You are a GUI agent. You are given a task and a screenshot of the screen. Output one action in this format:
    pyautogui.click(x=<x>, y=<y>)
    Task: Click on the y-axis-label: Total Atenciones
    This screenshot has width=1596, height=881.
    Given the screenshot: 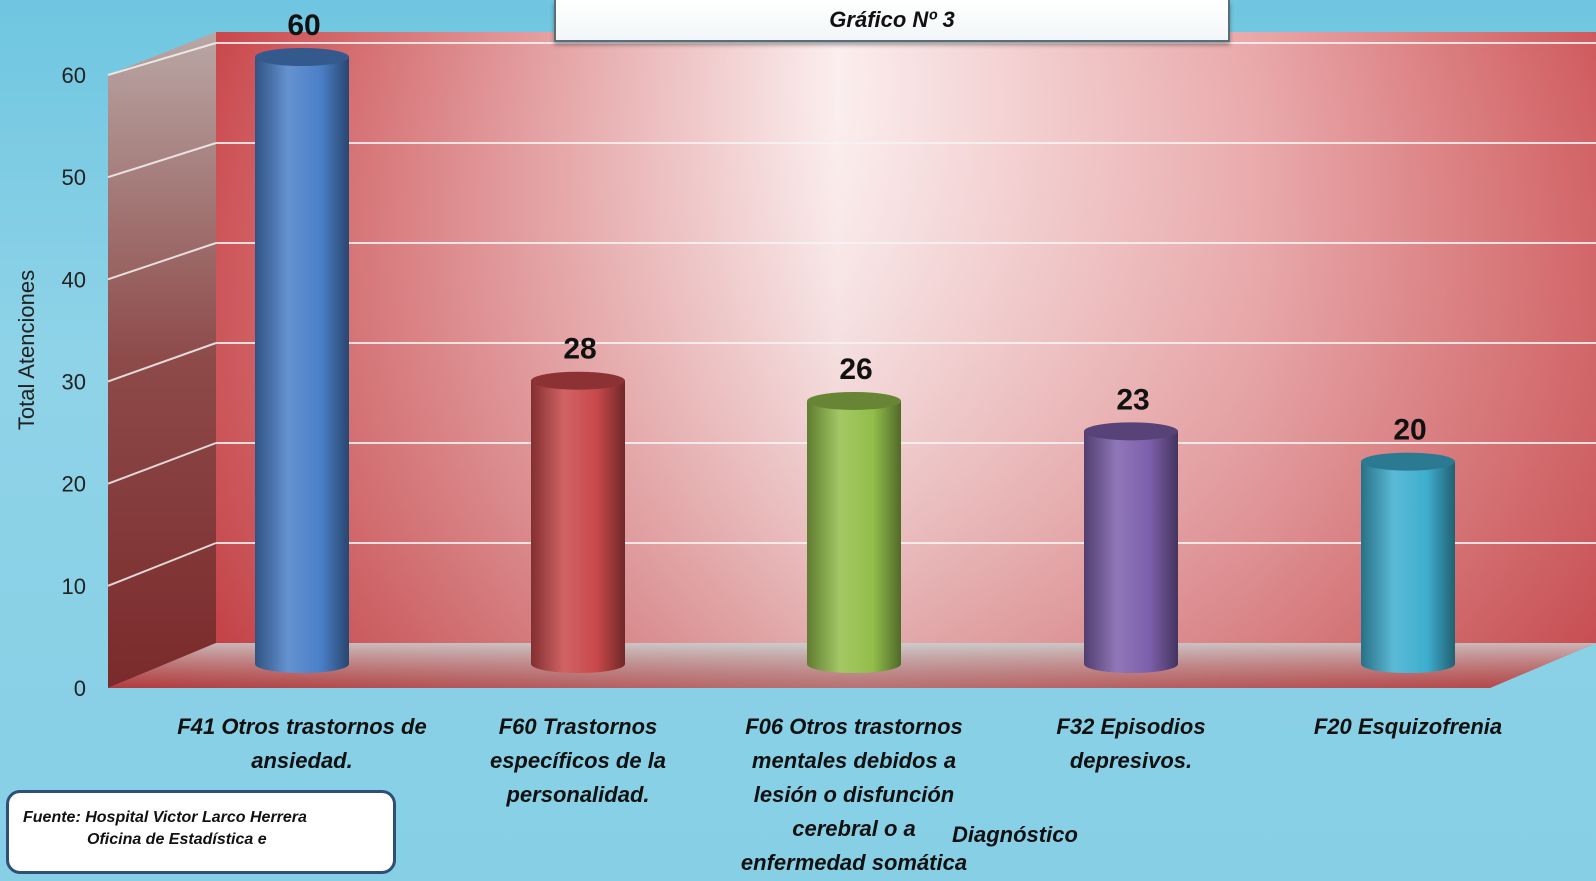 What is the action you would take?
    pyautogui.click(x=26, y=350)
    